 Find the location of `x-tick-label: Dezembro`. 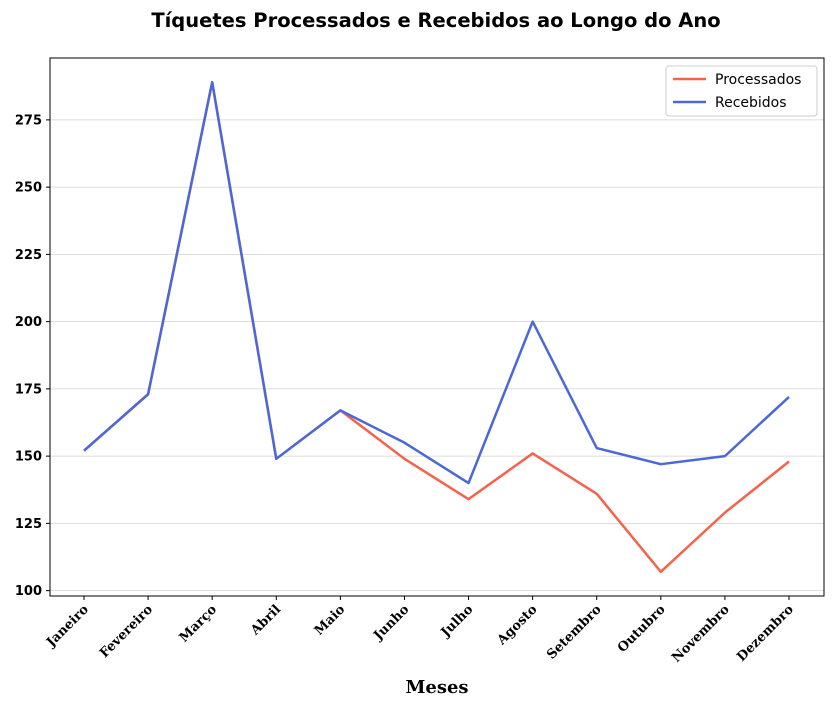

x-tick-label: Dezembro is located at coordinates (765, 633).